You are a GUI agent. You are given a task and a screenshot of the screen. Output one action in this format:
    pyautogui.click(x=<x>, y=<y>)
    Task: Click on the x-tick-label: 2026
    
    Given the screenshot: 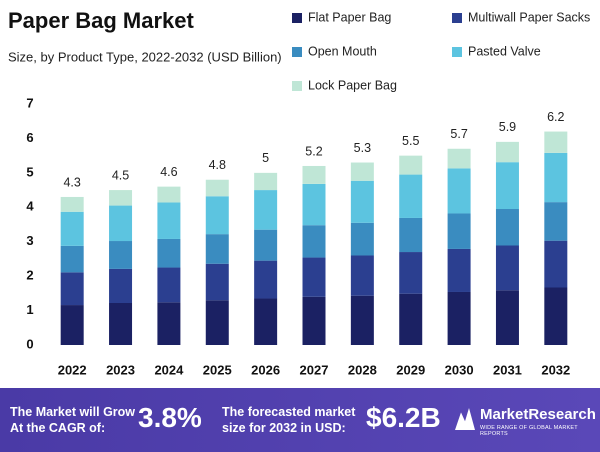 What is the action you would take?
    pyautogui.click(x=265, y=369)
    